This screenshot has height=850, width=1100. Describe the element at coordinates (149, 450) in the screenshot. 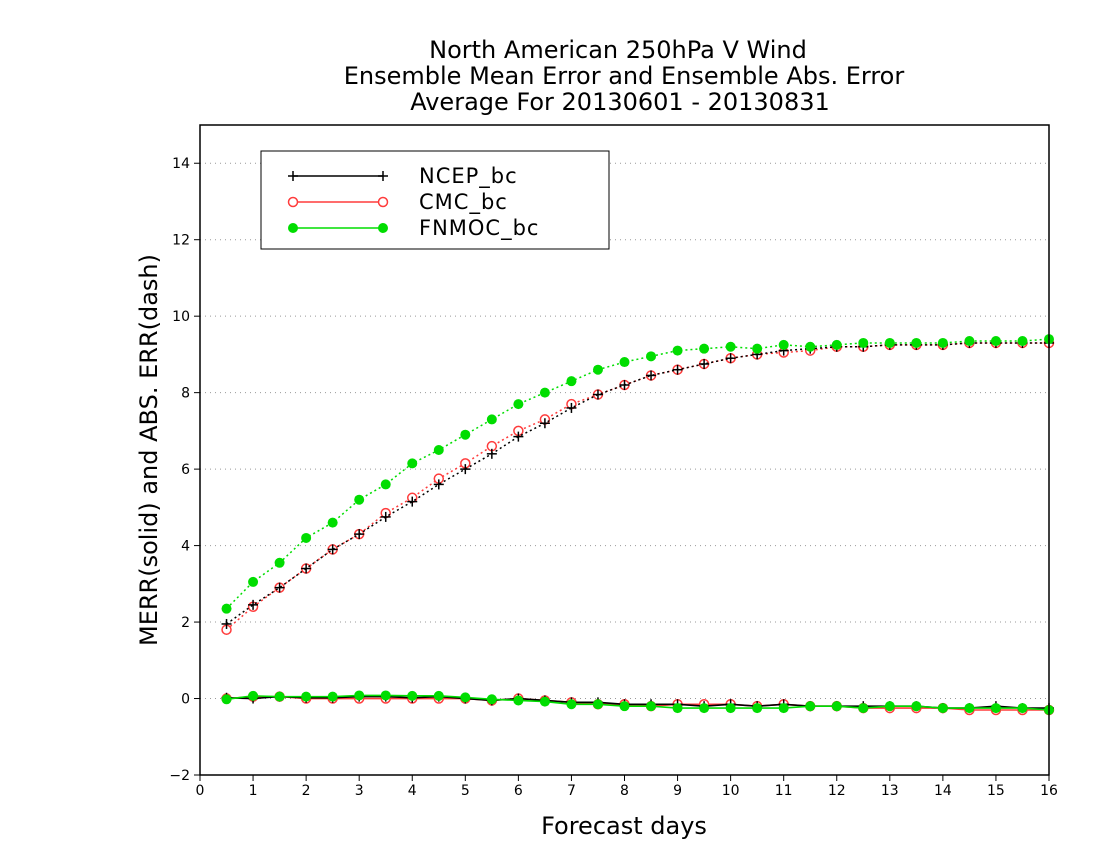

I see `y-axis-label: MERR(solid) and ABS. ERR(dash)` at that location.